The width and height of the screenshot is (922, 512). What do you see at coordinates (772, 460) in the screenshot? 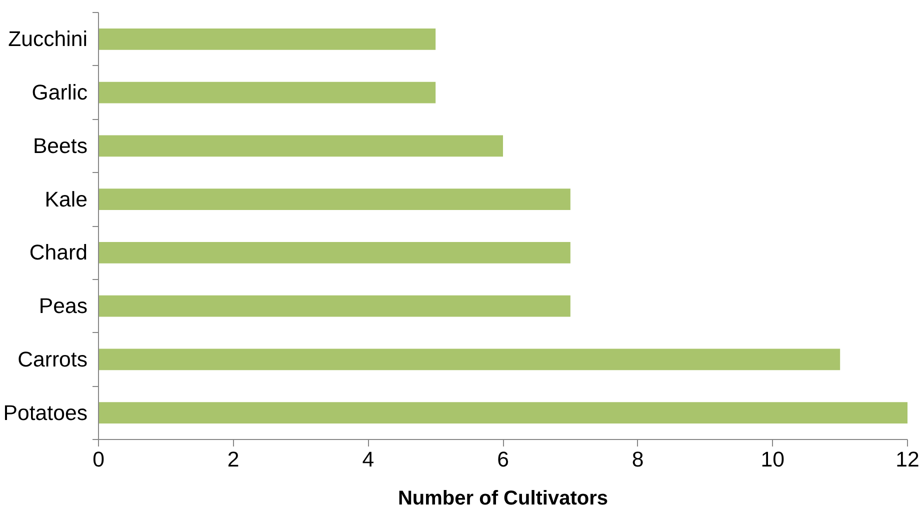
I see `x-tick-label: 10` at bounding box center [772, 460].